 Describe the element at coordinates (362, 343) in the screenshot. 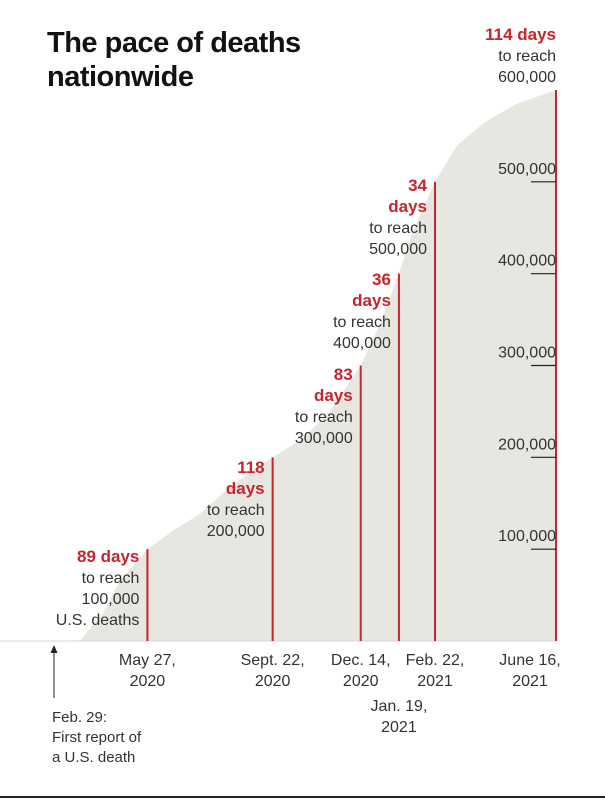

I see `milestone-text: 400,000` at that location.